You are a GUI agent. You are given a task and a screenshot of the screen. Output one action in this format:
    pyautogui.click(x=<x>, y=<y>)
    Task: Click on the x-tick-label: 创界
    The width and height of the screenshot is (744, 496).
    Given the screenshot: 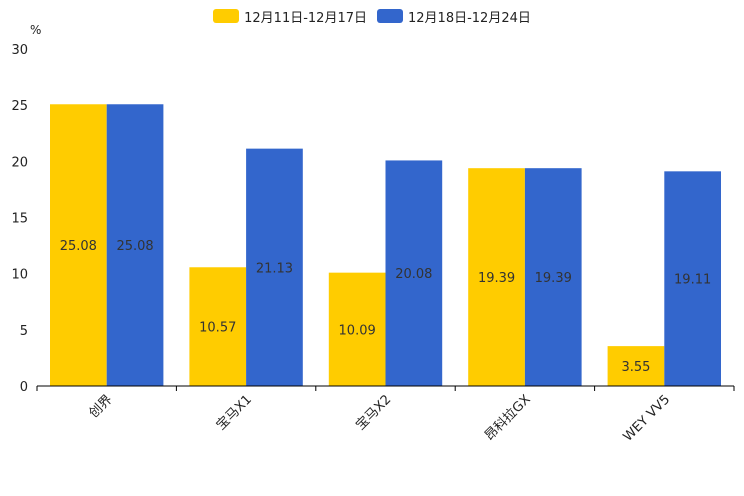 What is the action you would take?
    pyautogui.click(x=101, y=406)
    